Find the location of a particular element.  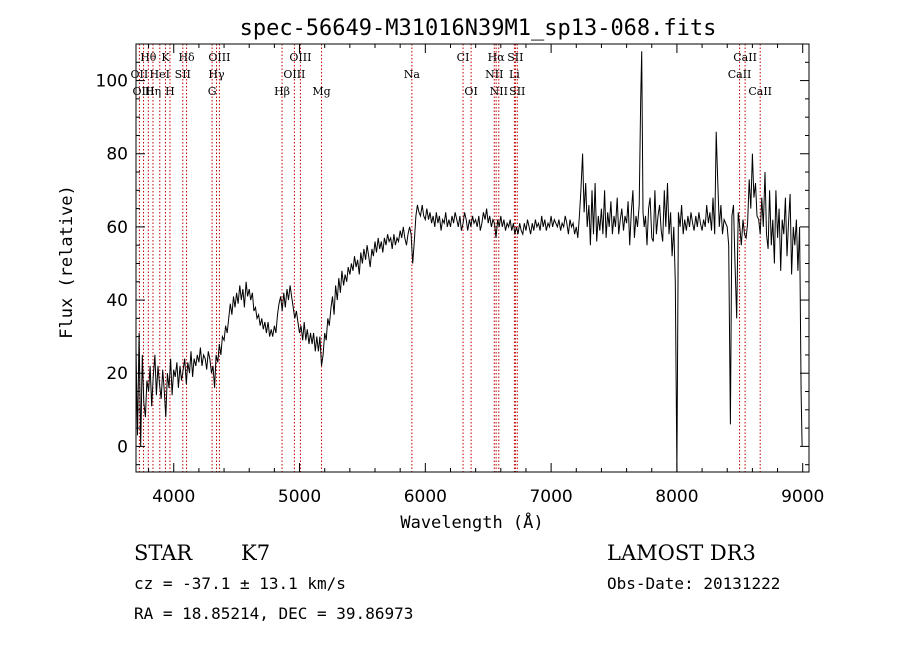

line-label-14: Na is located at coordinates (412, 74).